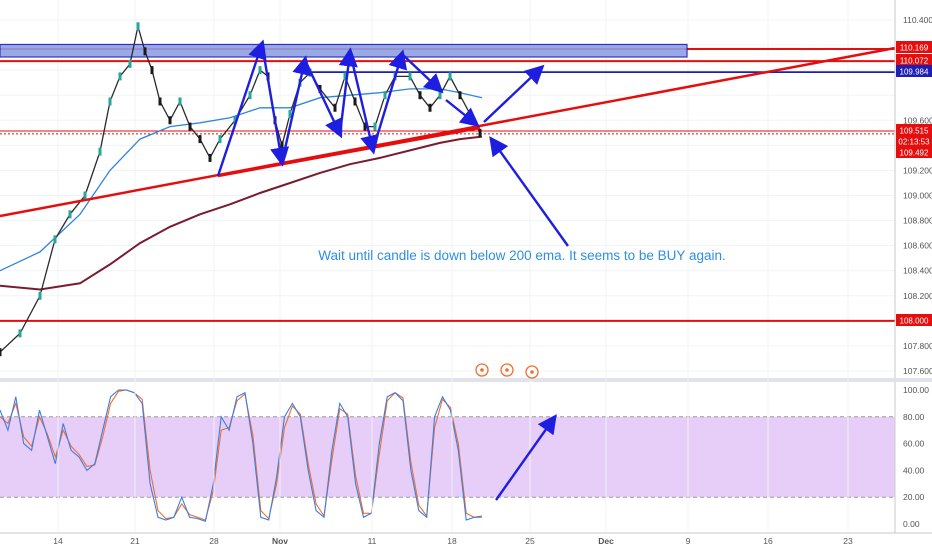  I want to click on indicator-badges, so click(507, 371).